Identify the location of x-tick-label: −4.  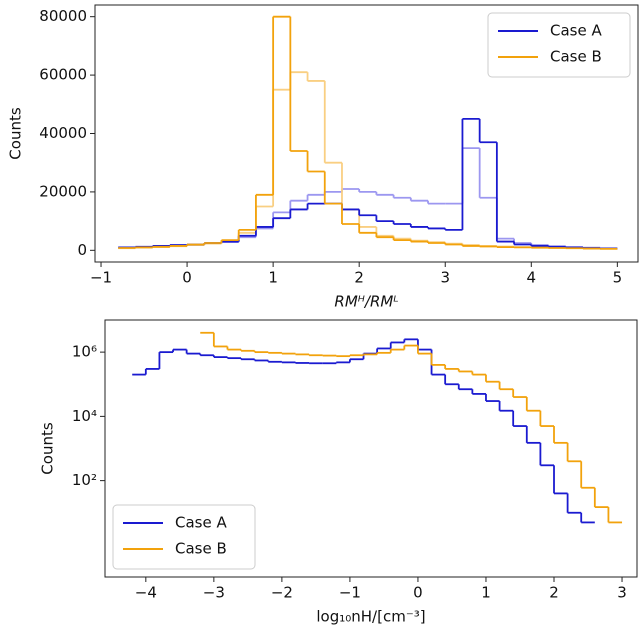
(146, 593).